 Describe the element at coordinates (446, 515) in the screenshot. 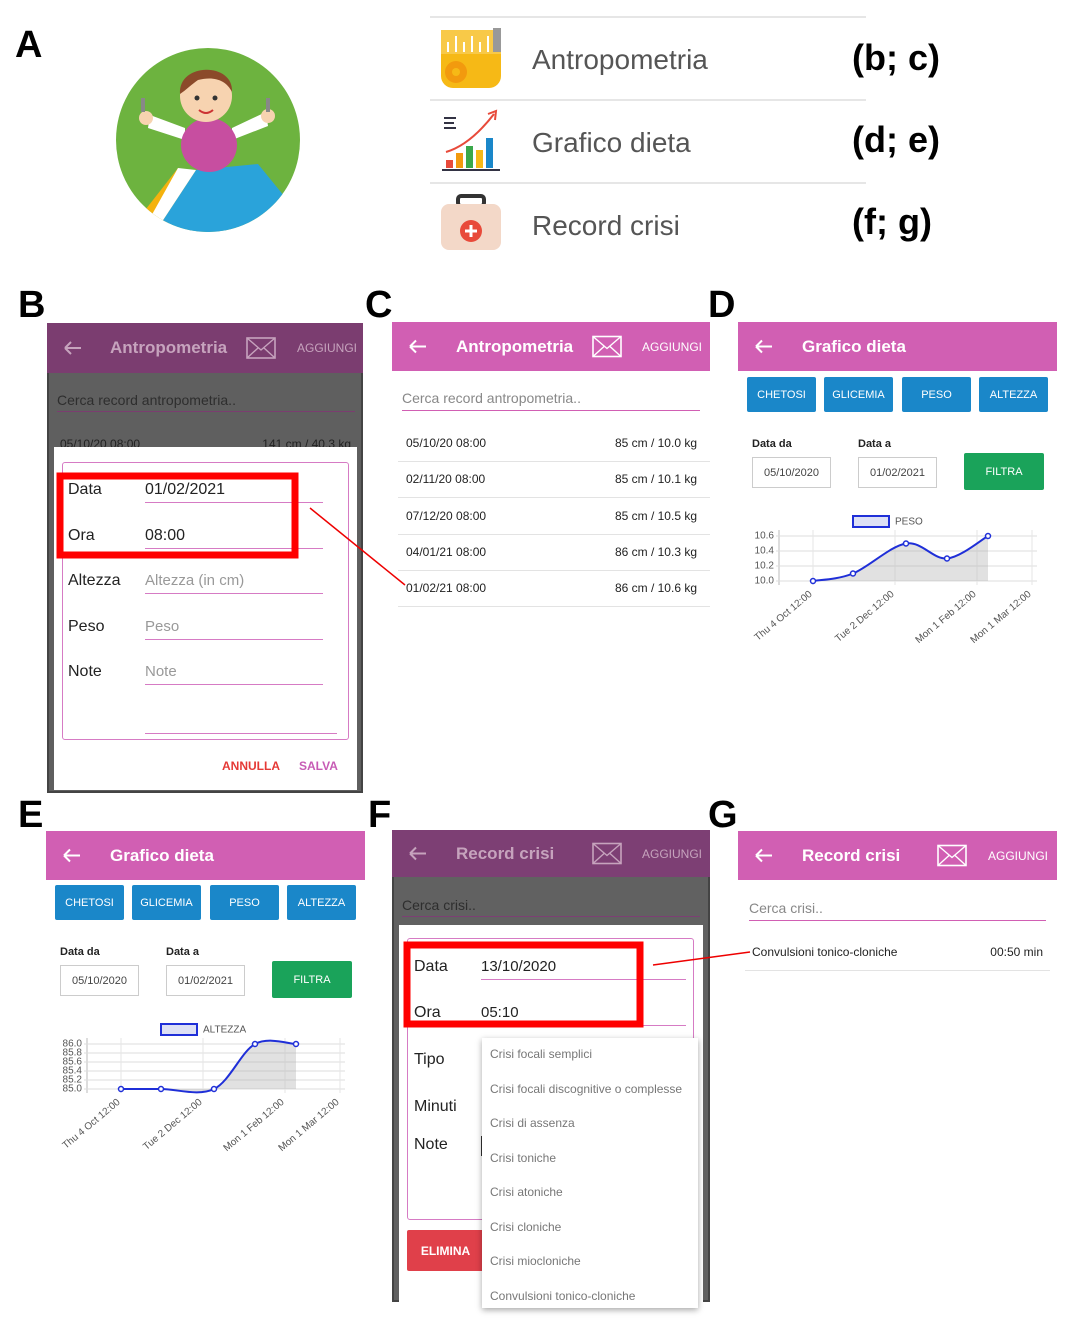

I see `row-date: 07/12/20 08:00` at that location.